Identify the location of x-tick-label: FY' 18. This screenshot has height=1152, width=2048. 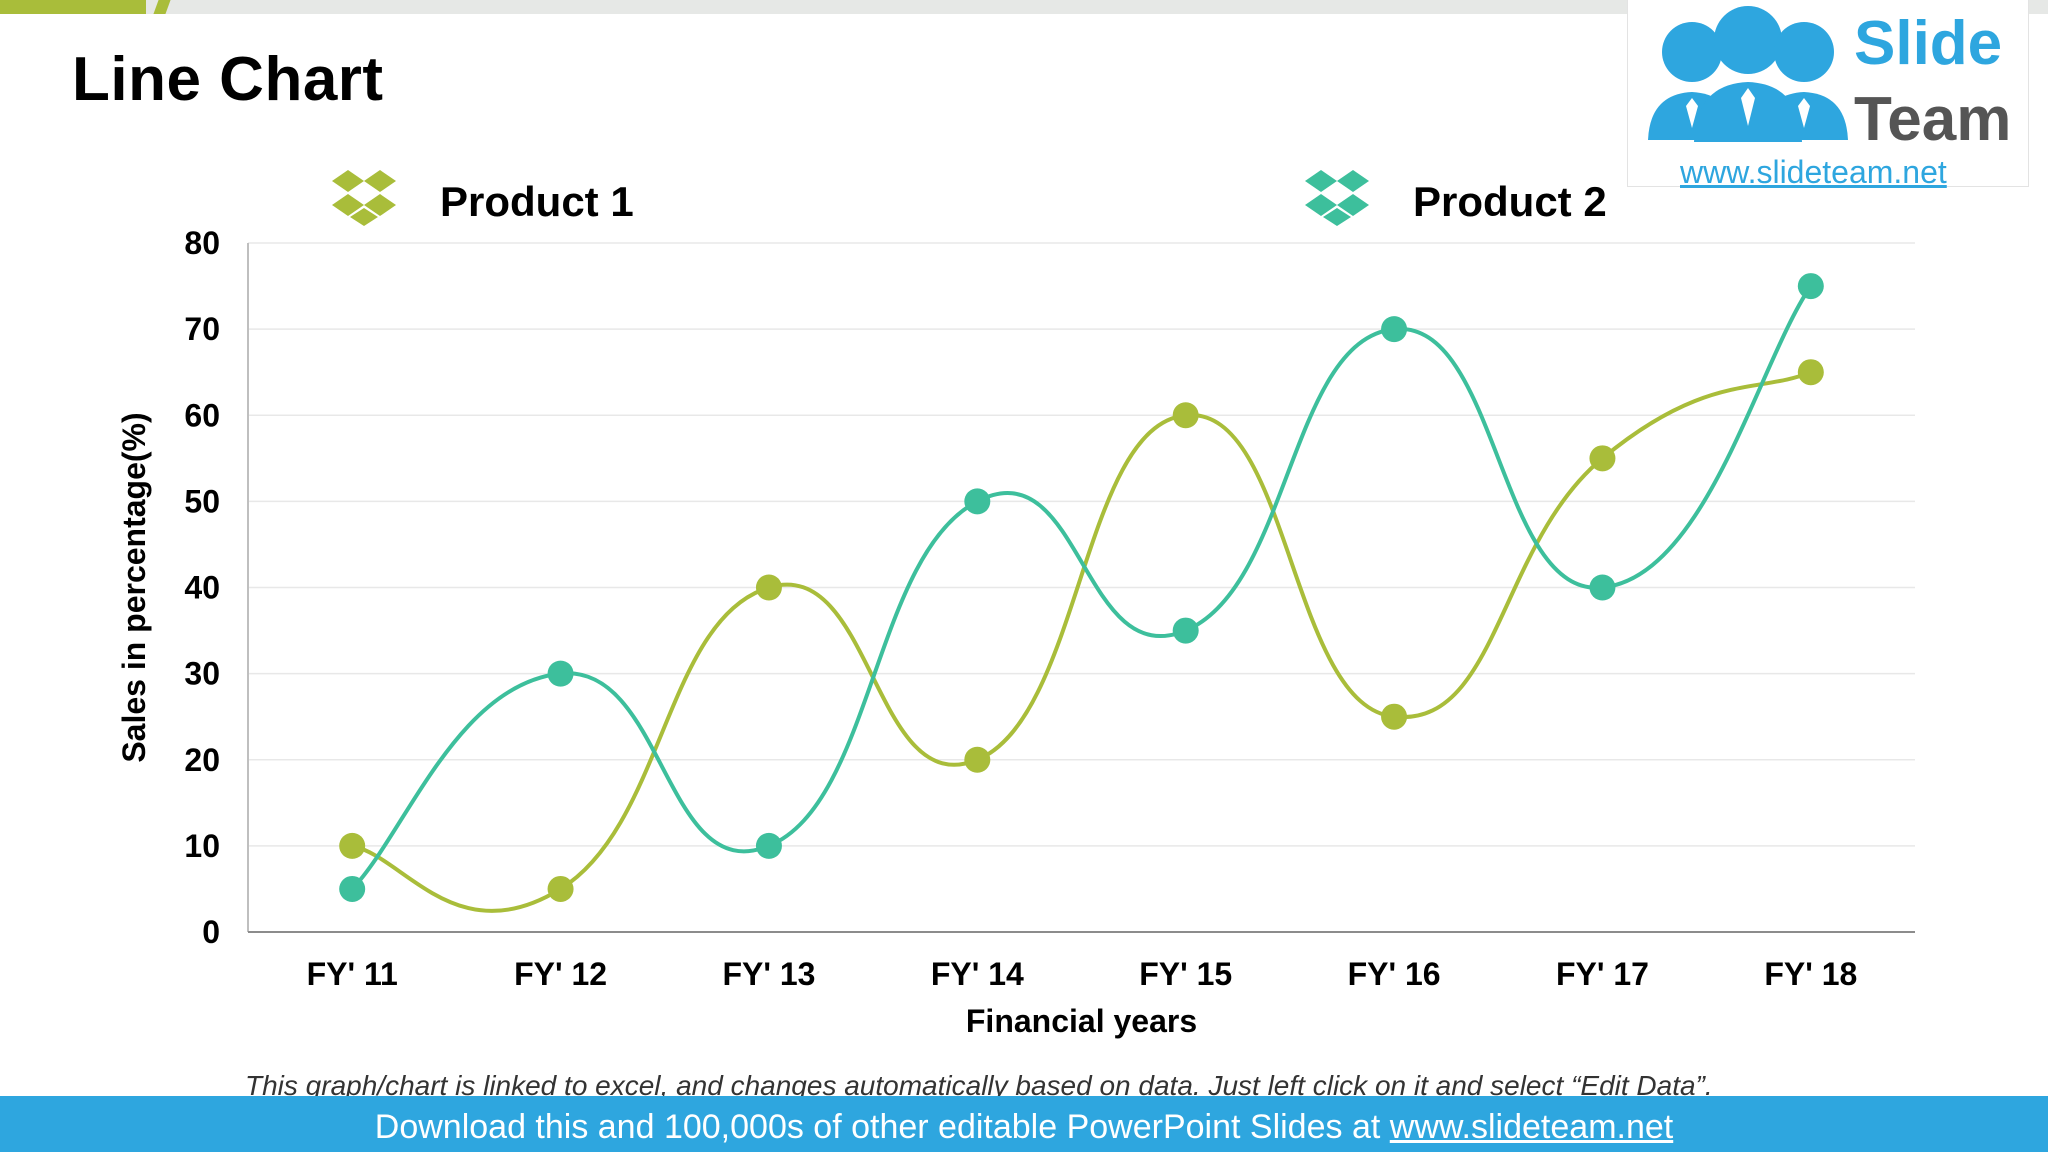
(1810, 974).